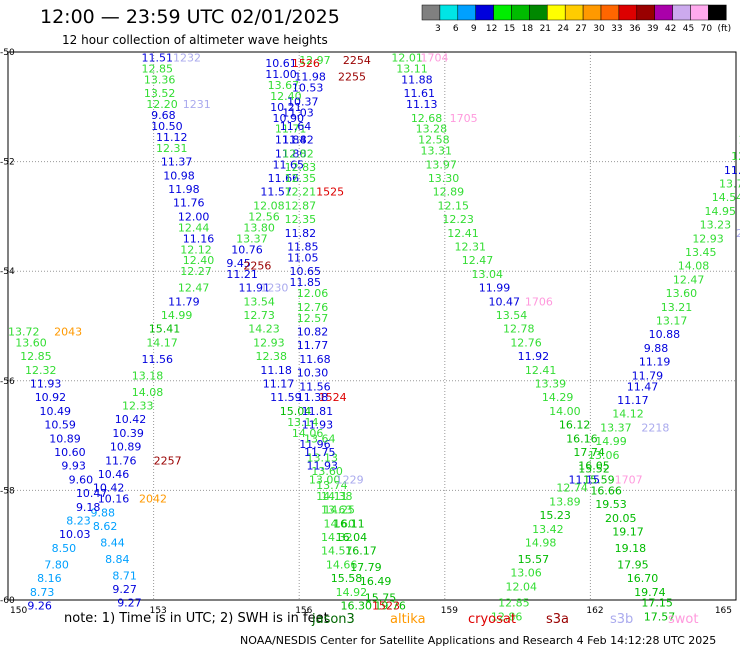 The height and width of the screenshot is (650, 740). Describe the element at coordinates (643, 386) in the screenshot. I see `wave-height-point: 11.47` at that location.